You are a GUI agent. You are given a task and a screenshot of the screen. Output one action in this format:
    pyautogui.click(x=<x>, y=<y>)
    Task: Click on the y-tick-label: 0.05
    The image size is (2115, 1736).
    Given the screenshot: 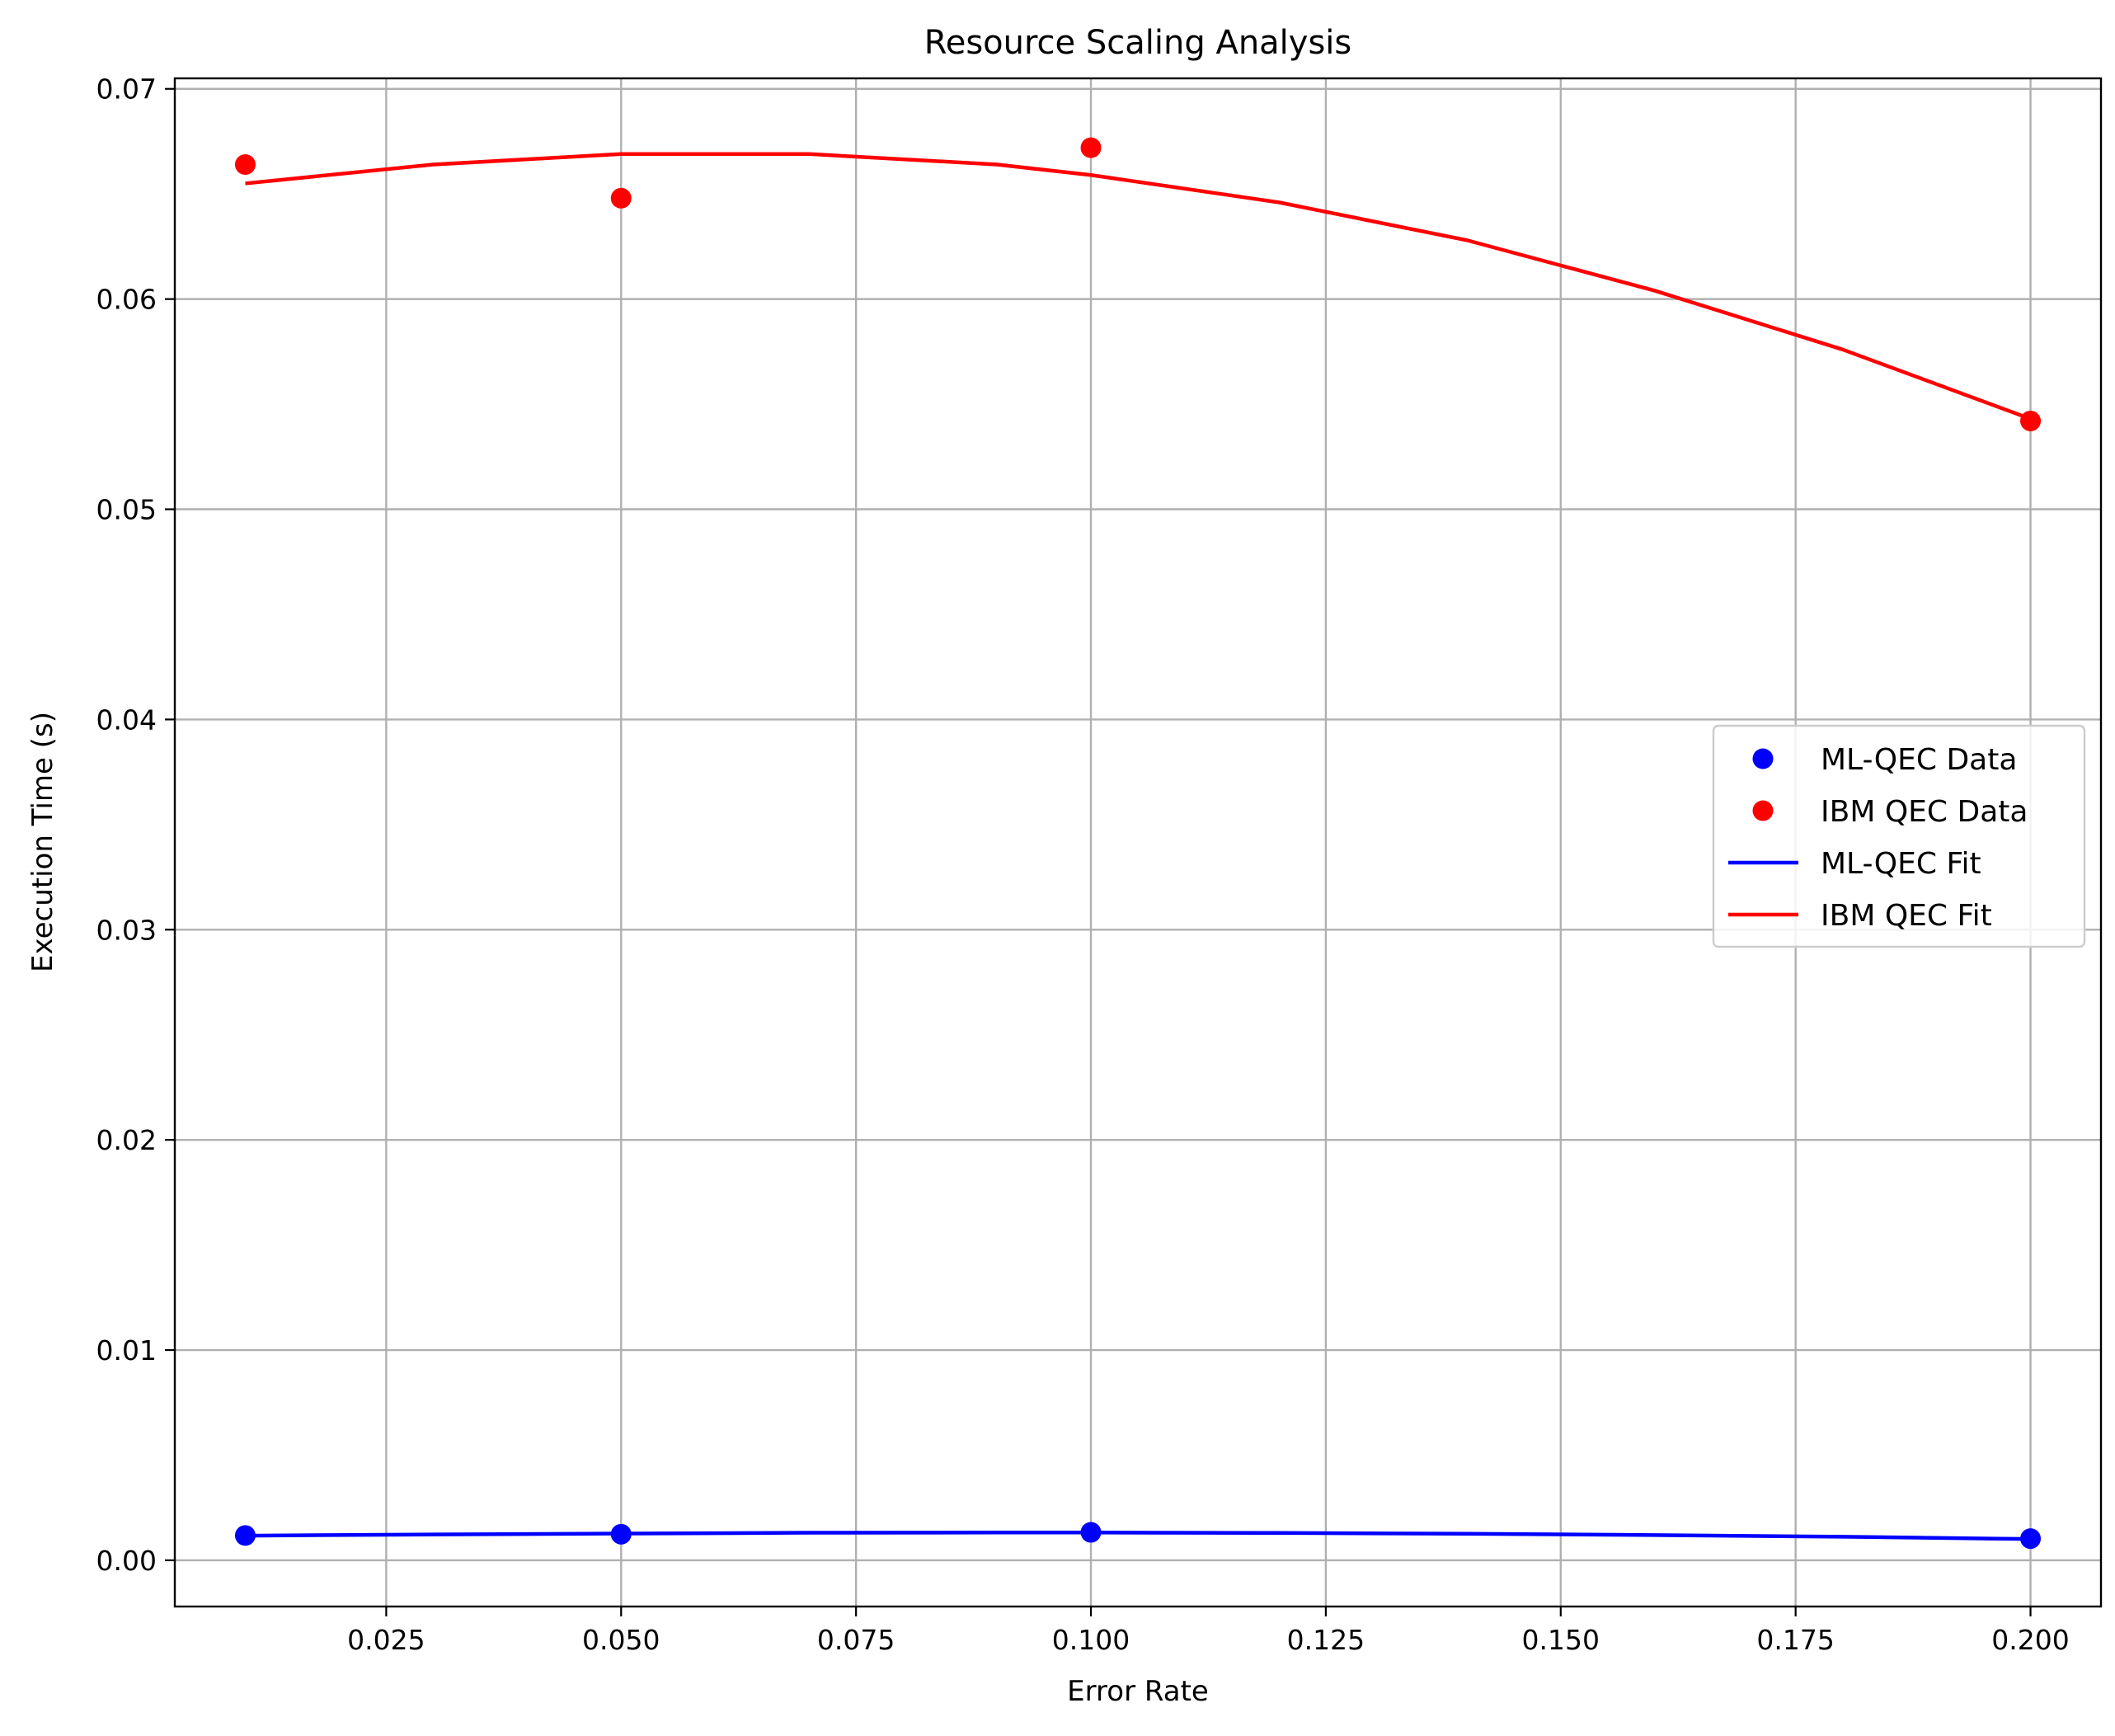 What is the action you would take?
    pyautogui.click(x=126, y=510)
    